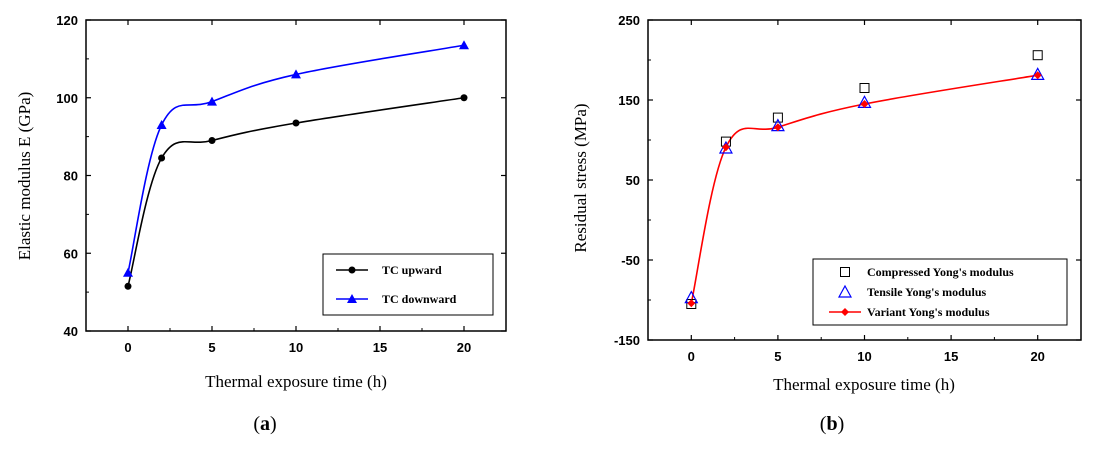  Describe the element at coordinates (940, 272) in the screenshot. I see `legend-label: Compressed Yong's modulus` at that location.